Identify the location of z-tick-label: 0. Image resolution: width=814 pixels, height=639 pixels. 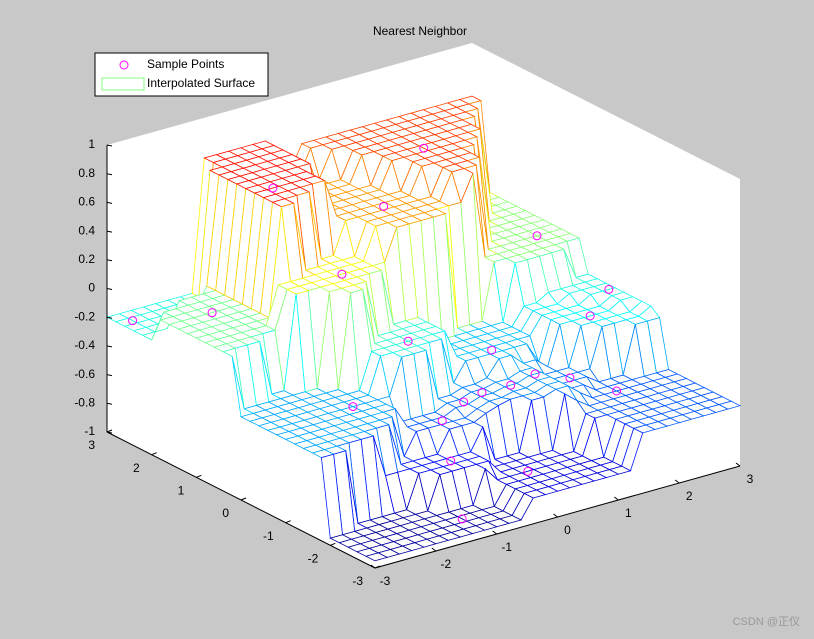
(91, 288).